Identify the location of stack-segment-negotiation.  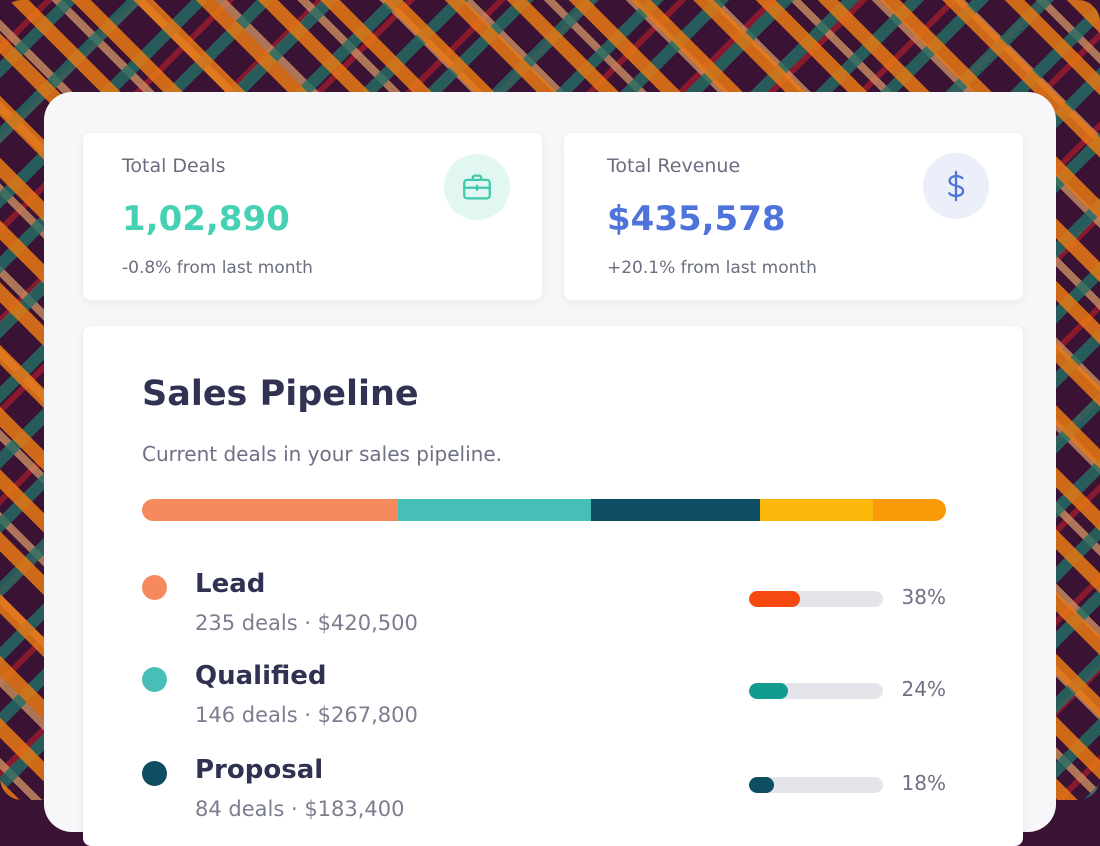
(816, 510).